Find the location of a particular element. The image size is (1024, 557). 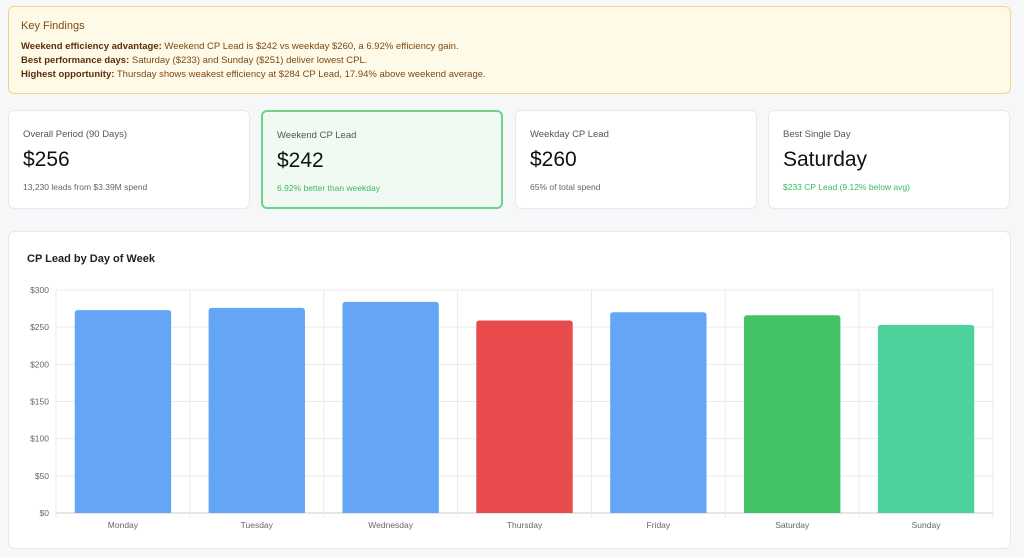

chart-title: CP Lead by Day of Week is located at coordinates (91, 259).